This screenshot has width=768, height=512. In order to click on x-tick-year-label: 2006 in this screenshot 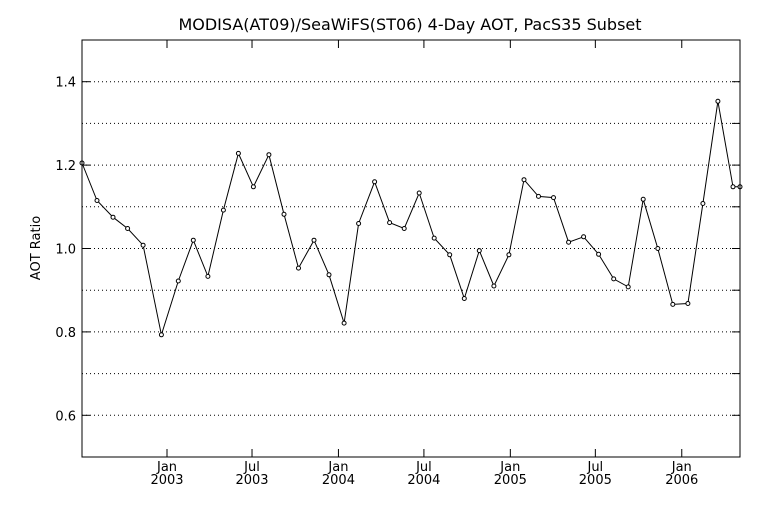, I will do `click(681, 480)`.